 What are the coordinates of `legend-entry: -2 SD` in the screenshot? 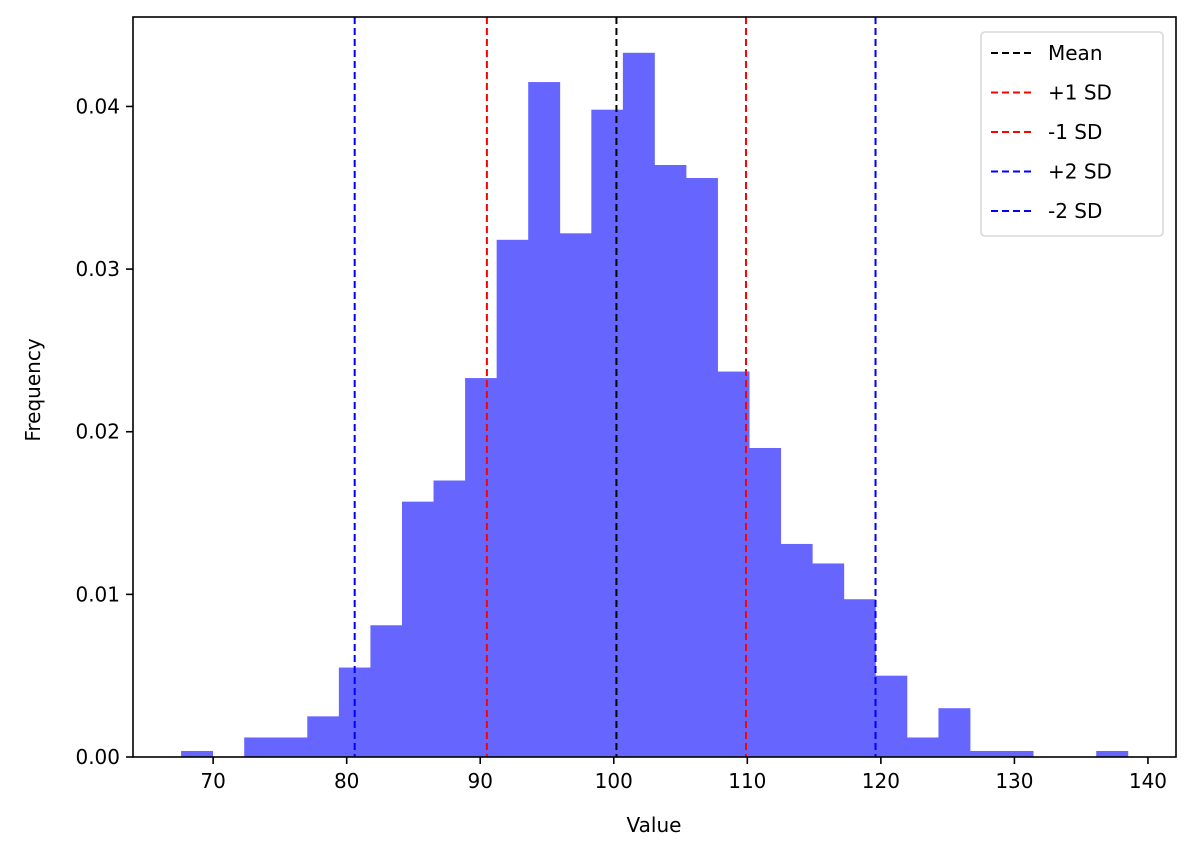 It's located at (1046, 211).